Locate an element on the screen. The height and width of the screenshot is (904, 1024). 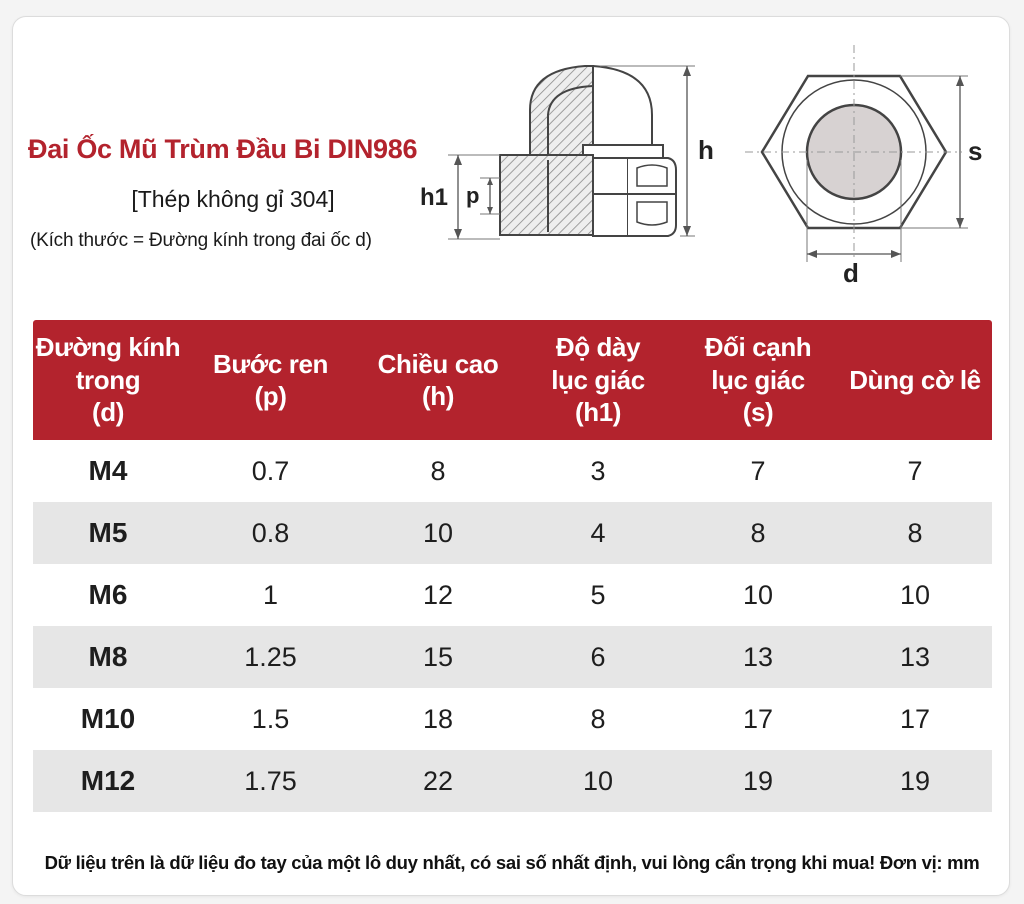
cell-across-flats: 19 is located at coordinates (758, 780).